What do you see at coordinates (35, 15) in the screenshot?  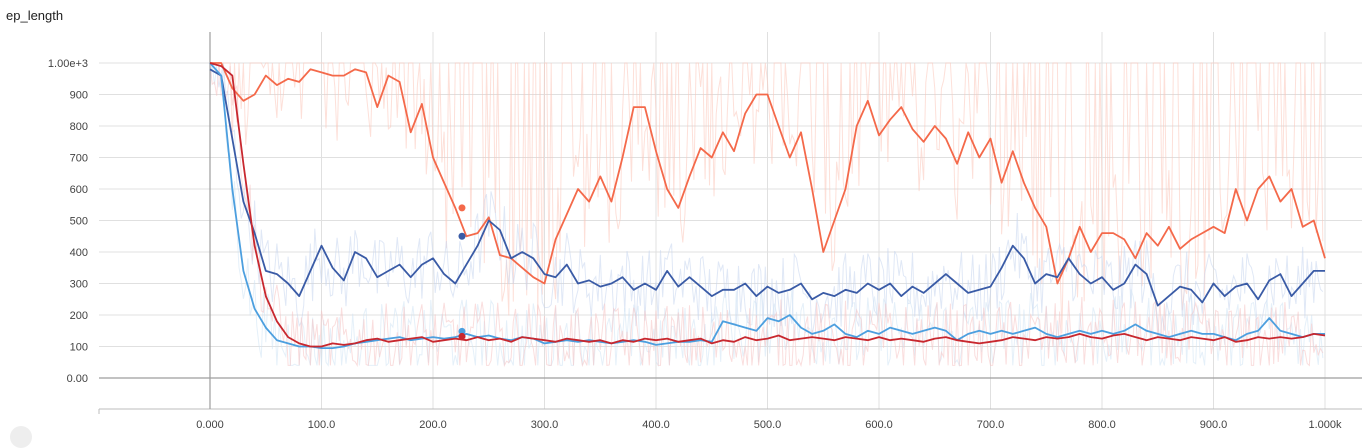 I see `chart-title: ep_length` at bounding box center [35, 15].